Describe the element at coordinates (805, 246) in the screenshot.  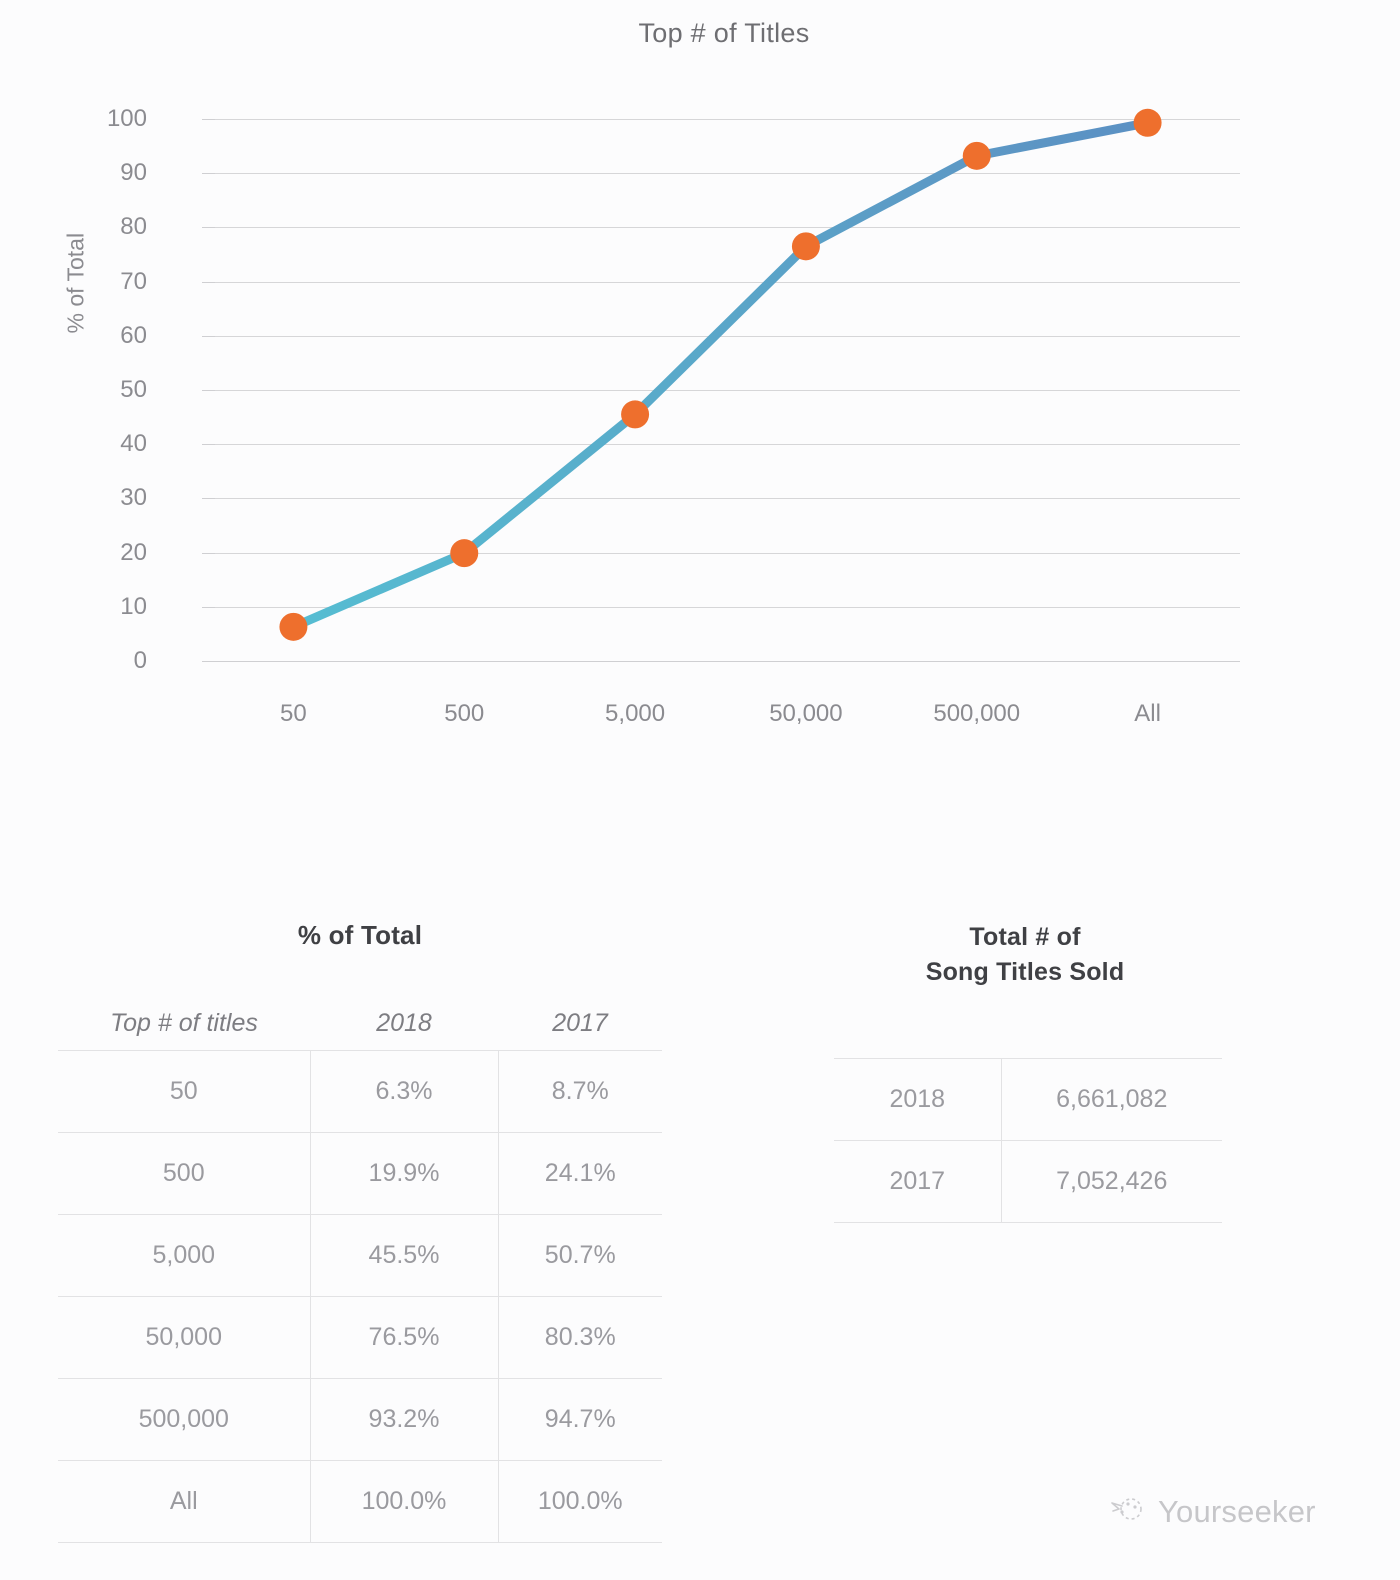
I see `data-point-50,000` at that location.